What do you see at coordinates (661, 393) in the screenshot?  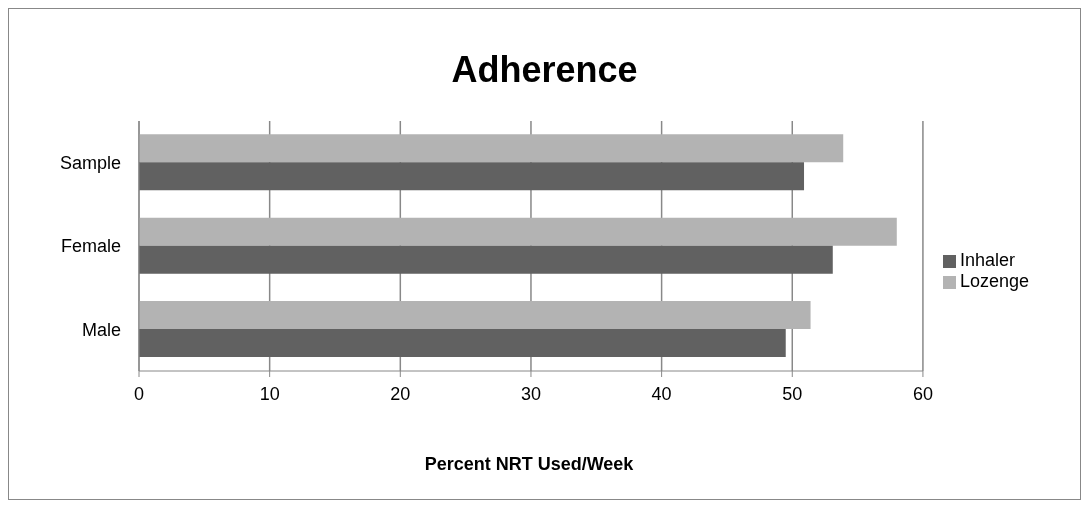 I see `x-tick-label: 40` at bounding box center [661, 393].